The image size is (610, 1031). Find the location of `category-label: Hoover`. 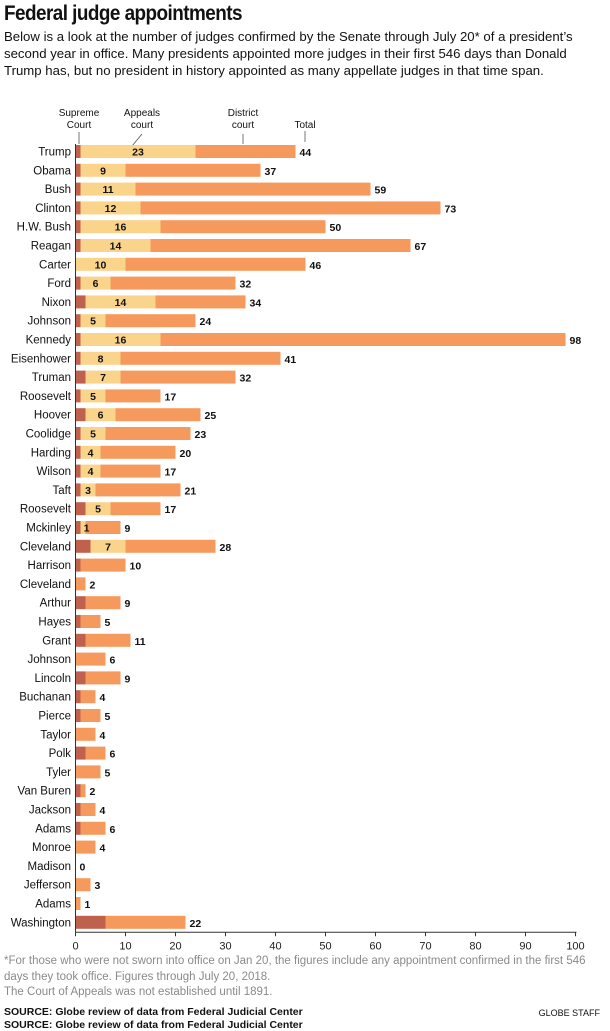

category-label: Hoover is located at coordinates (52, 416).